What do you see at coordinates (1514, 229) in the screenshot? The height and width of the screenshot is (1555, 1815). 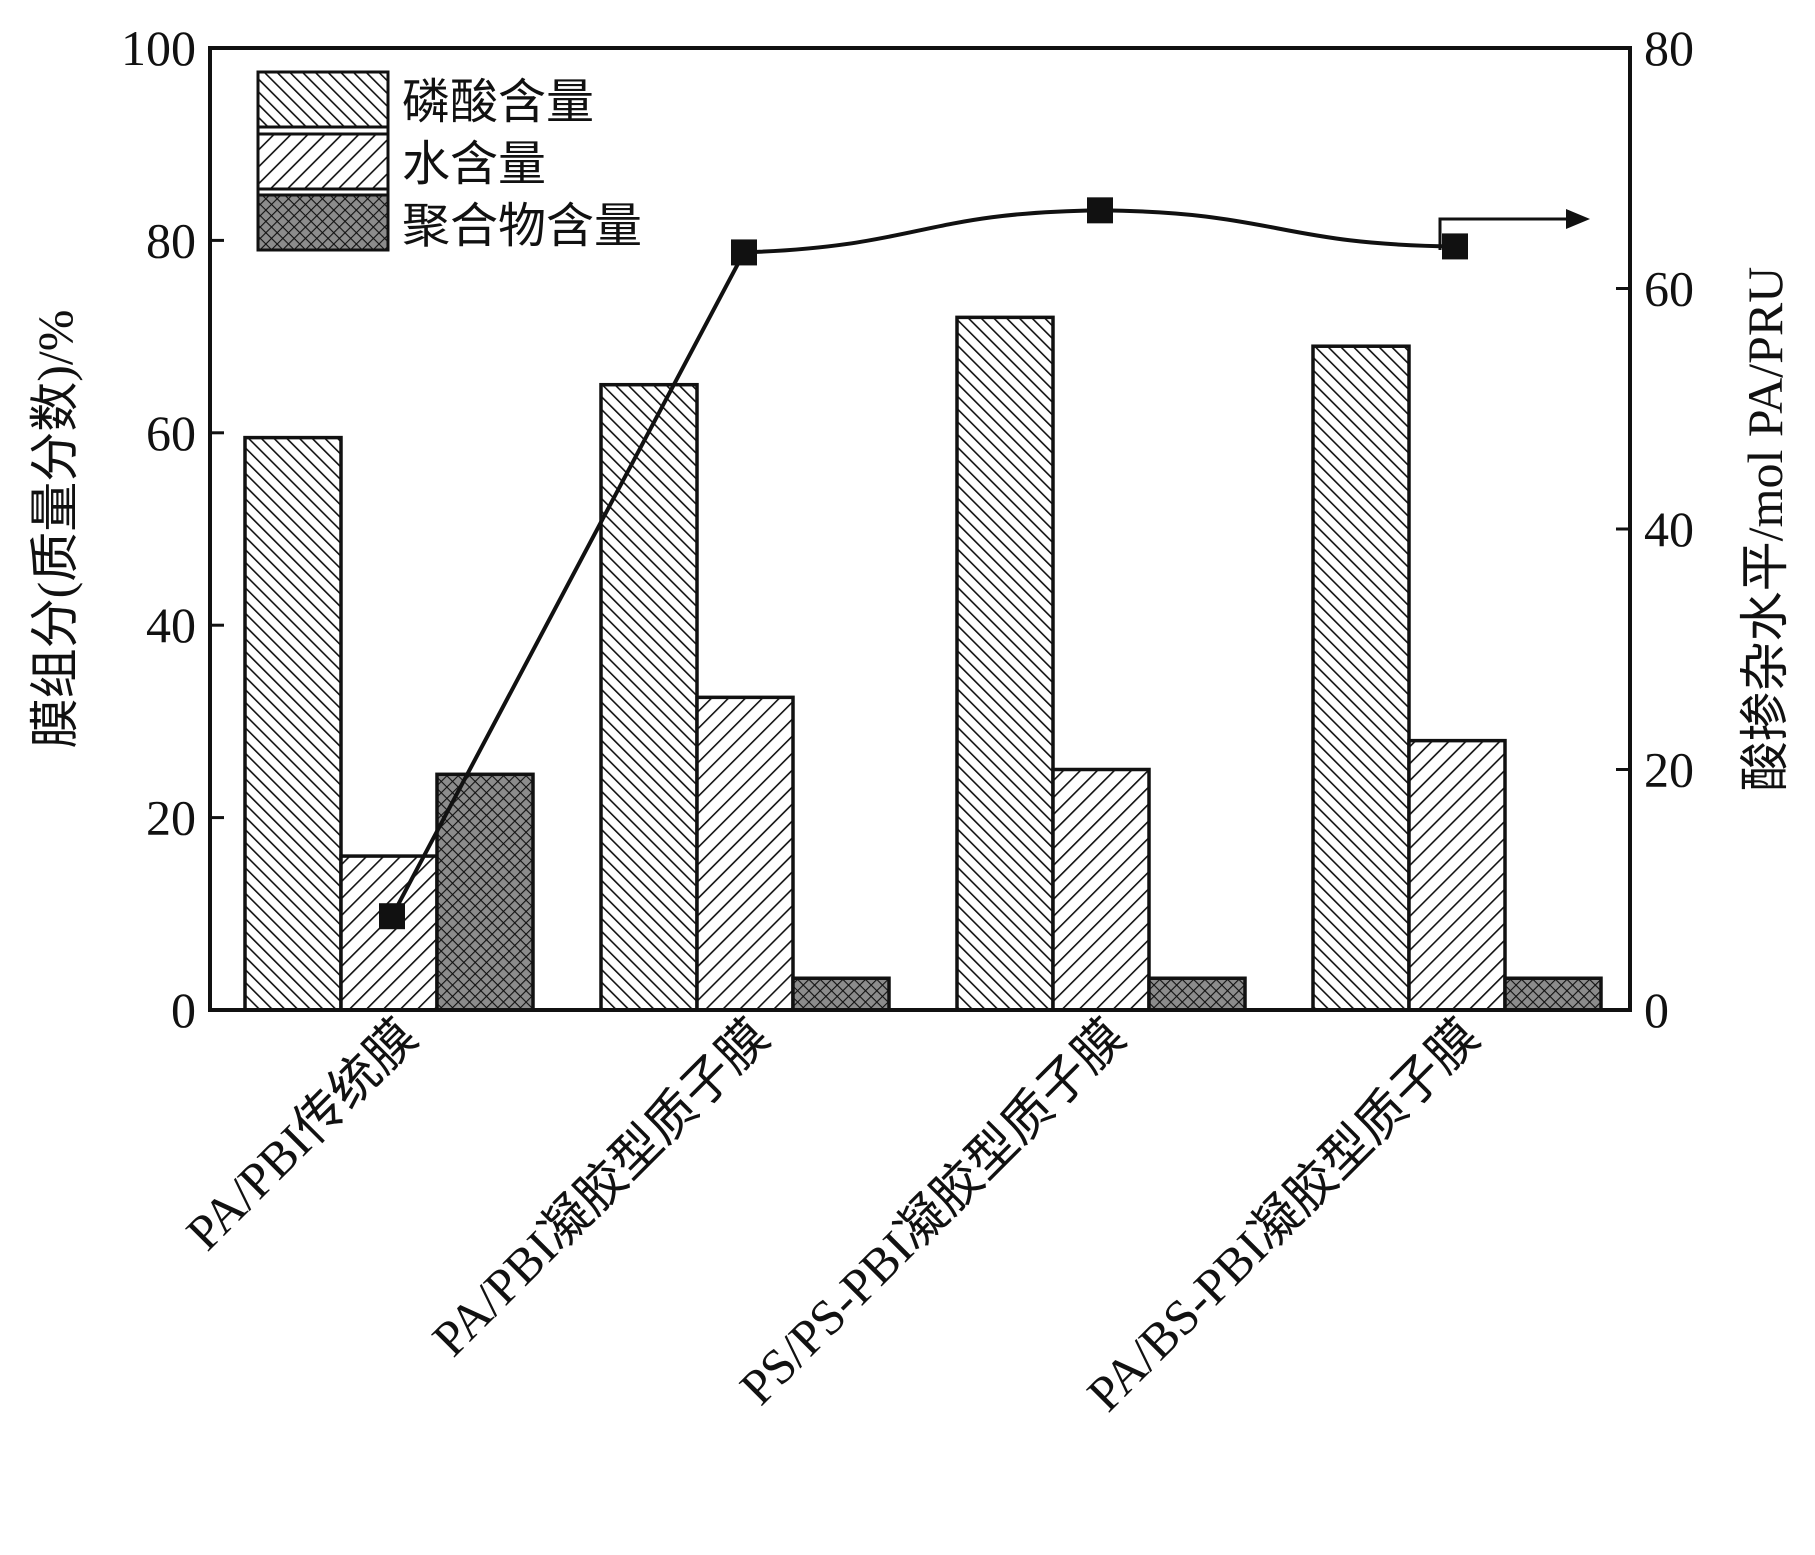 I see `right-axis-arrow` at bounding box center [1514, 229].